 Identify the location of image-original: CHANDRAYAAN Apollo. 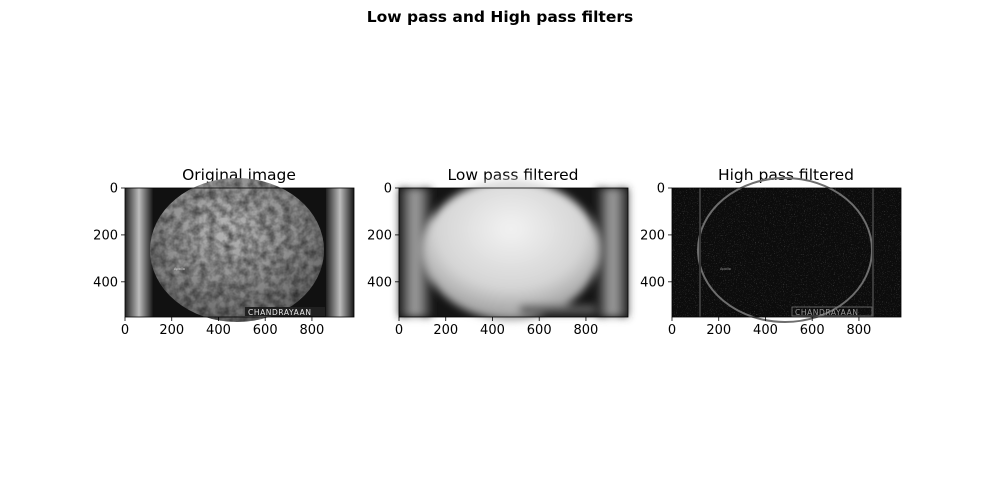
(239, 250).